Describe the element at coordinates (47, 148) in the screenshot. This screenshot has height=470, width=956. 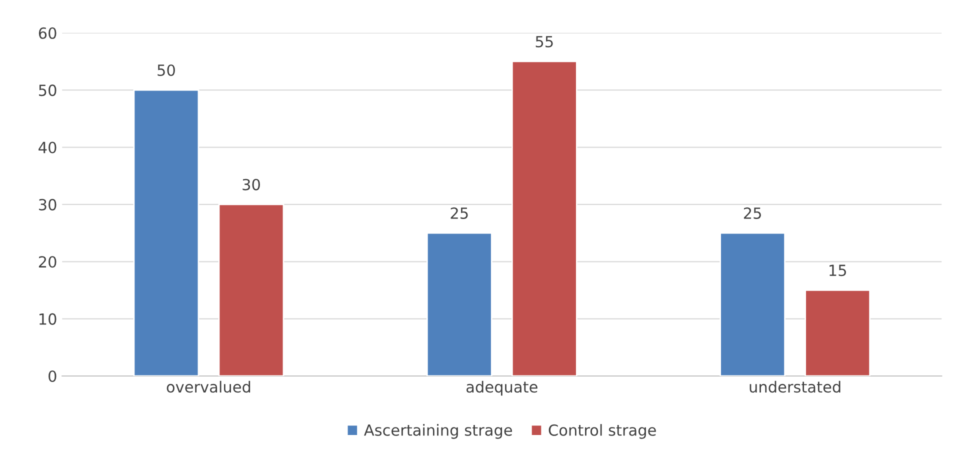
I see `y-tick-label: 40` at that location.